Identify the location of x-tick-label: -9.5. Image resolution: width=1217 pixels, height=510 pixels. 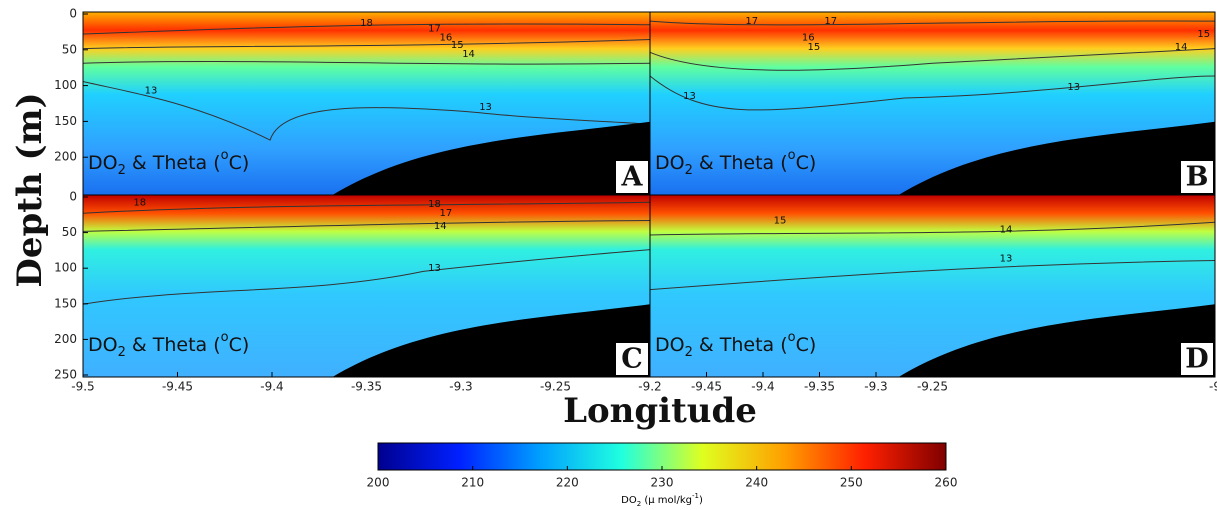
(82, 387).